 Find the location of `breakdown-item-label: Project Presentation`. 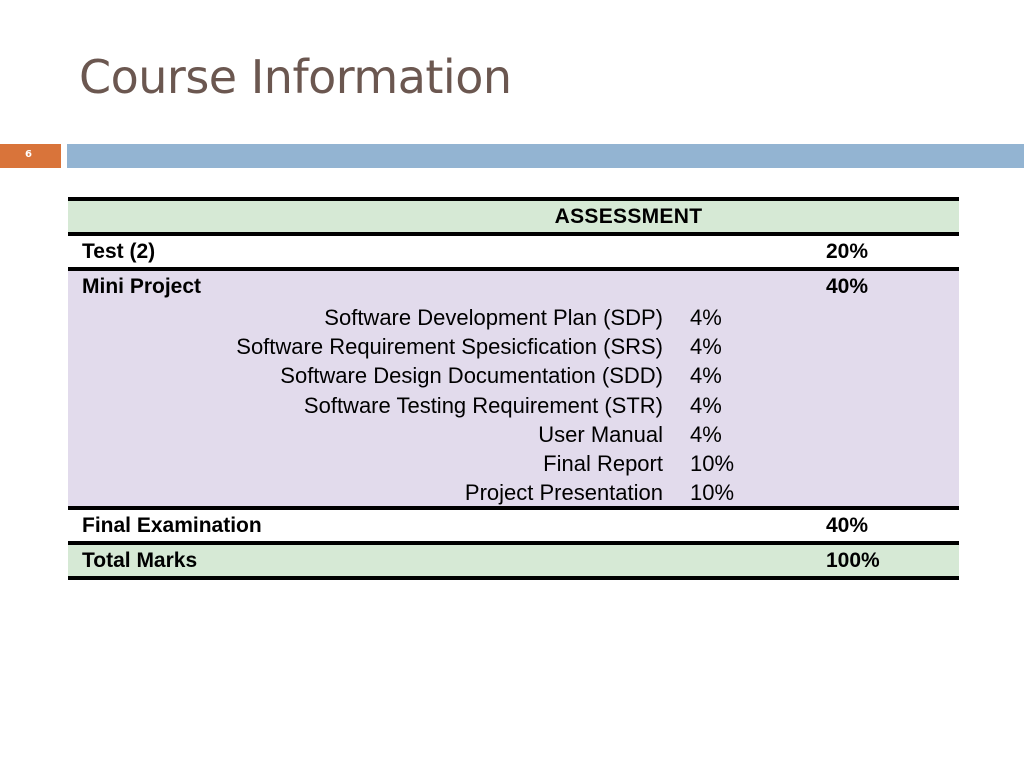

breakdown-item-label: Project Presentation is located at coordinates (563, 493).